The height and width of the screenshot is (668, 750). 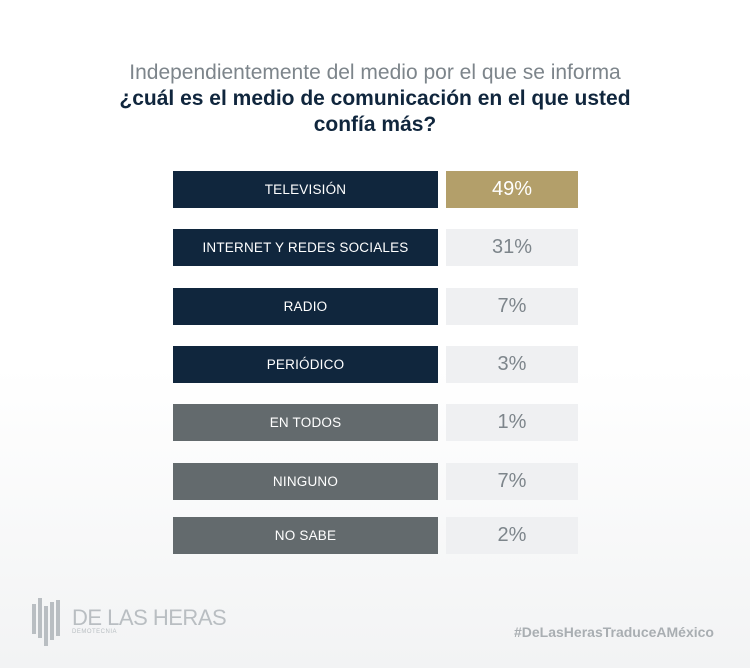 What do you see at coordinates (512, 422) in the screenshot?
I see `value-label: 1%` at bounding box center [512, 422].